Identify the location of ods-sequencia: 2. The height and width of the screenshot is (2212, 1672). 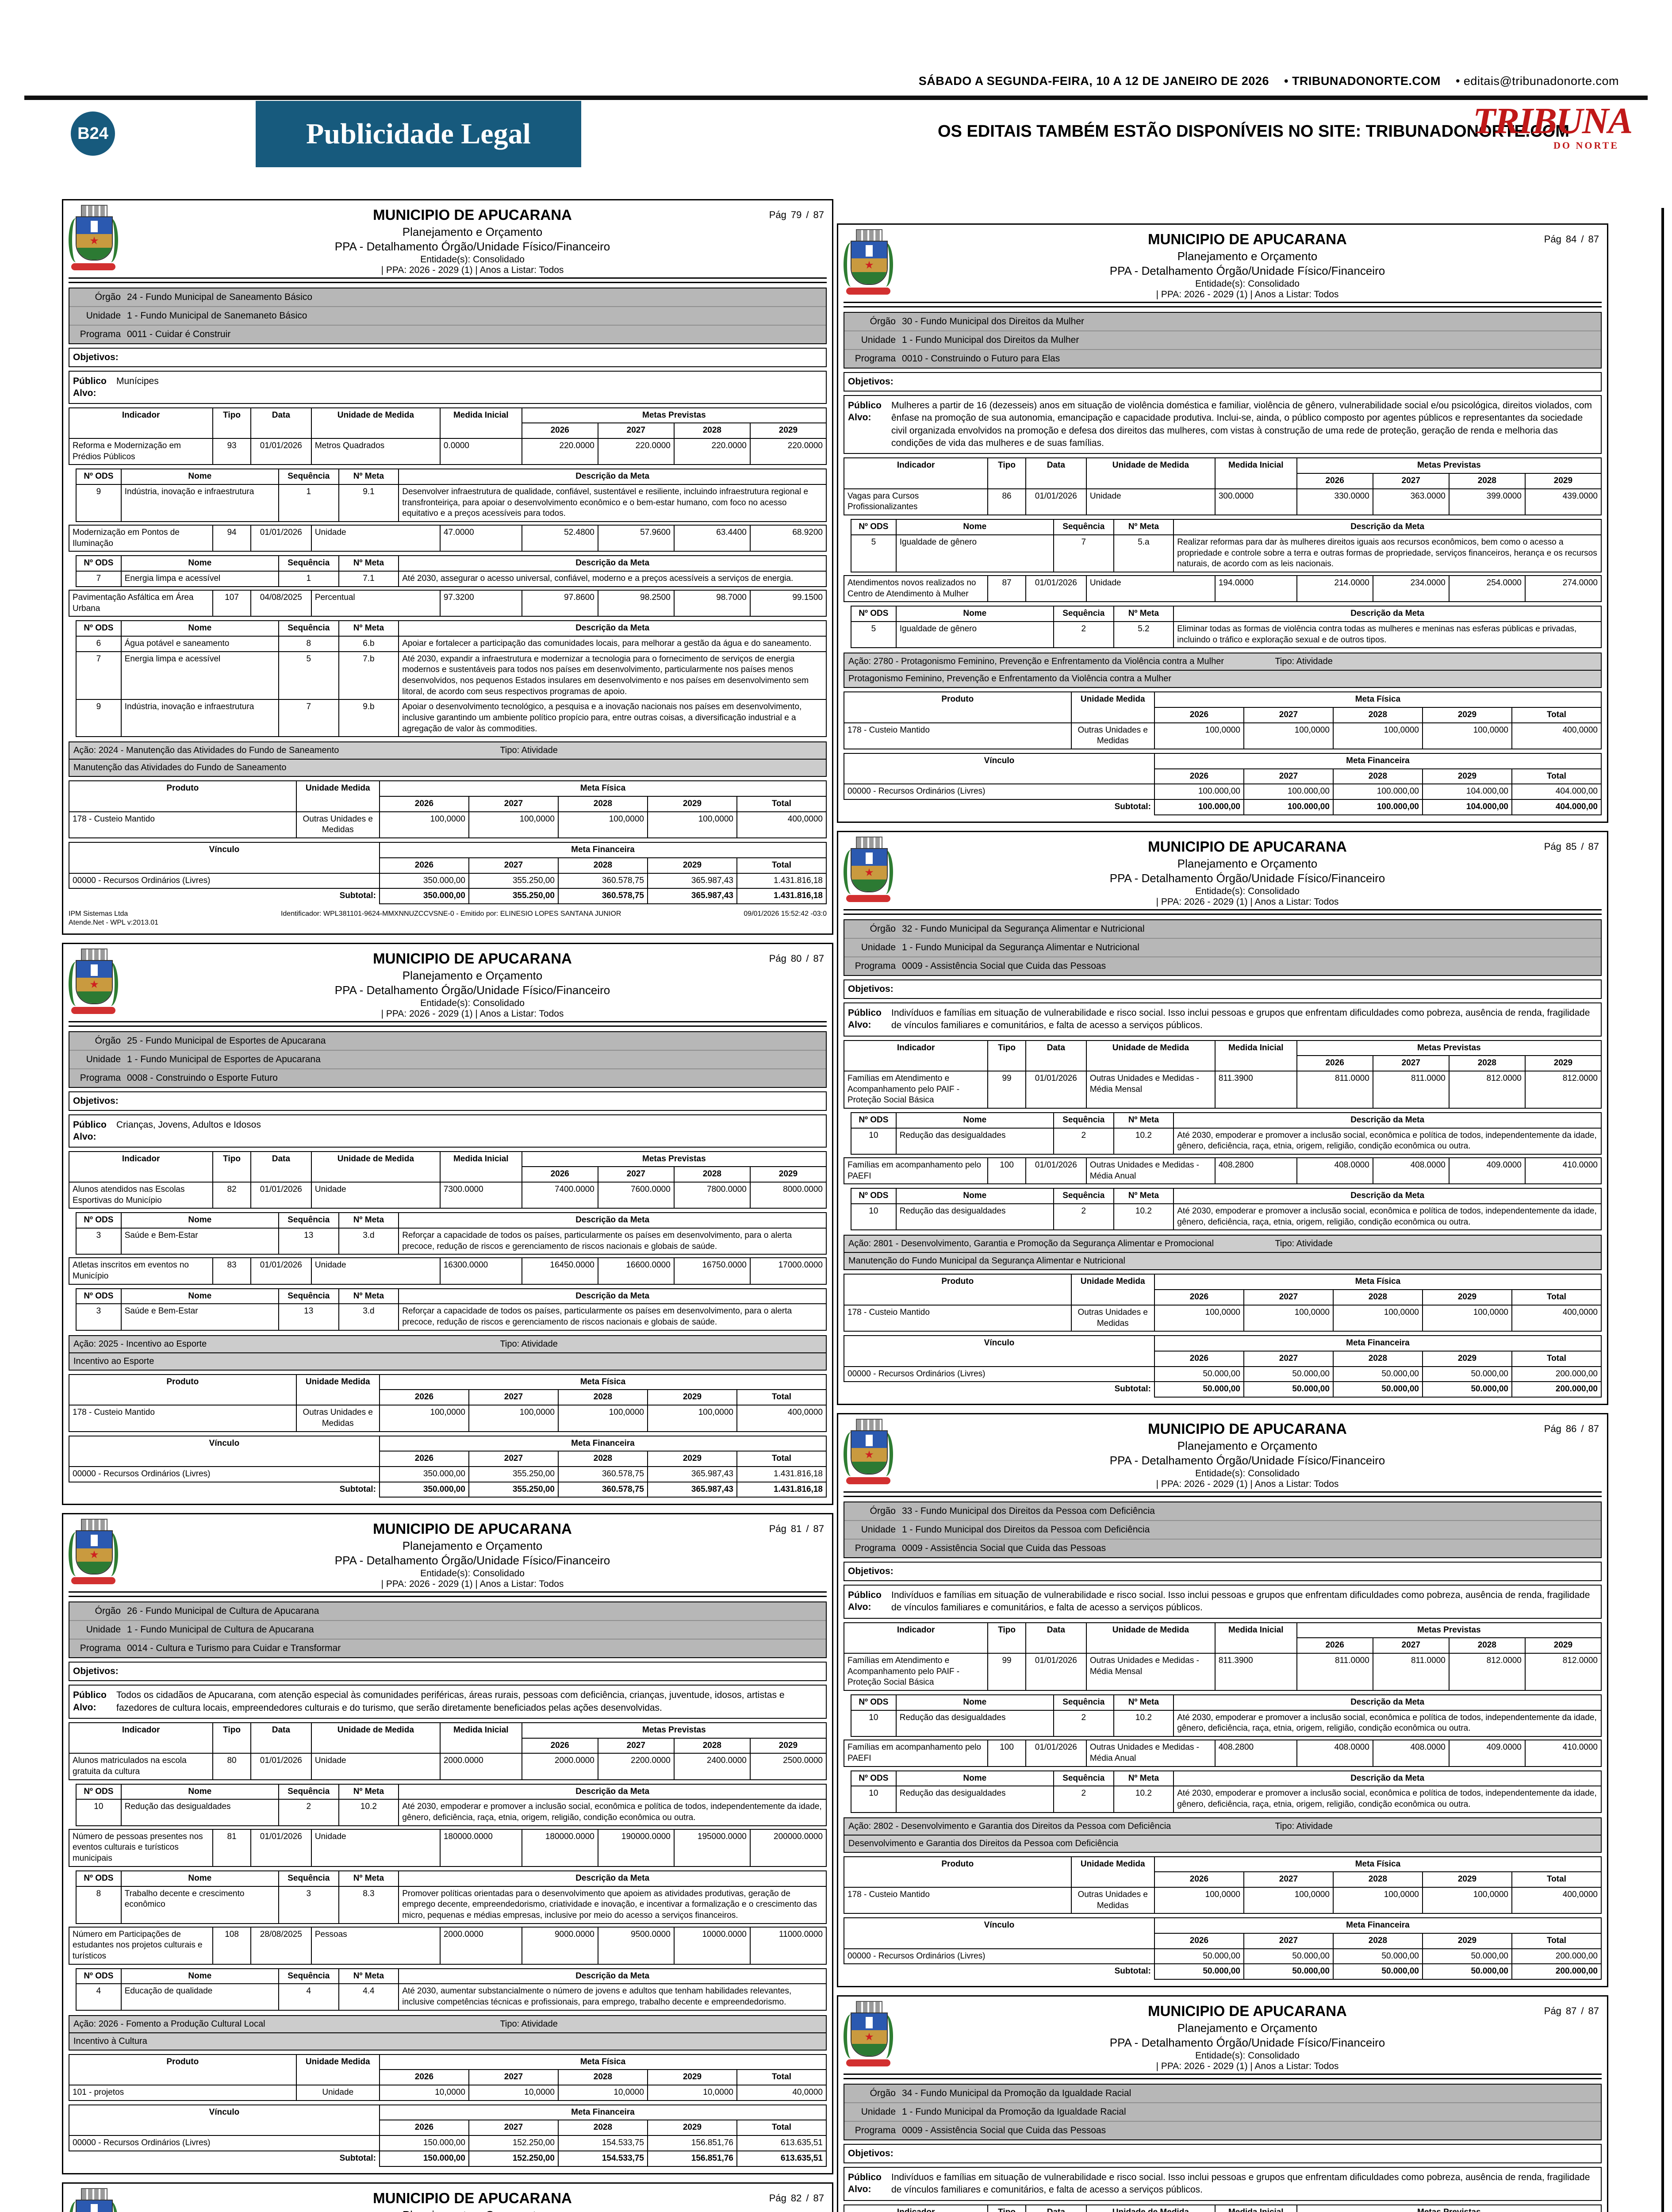
(1083, 1800).